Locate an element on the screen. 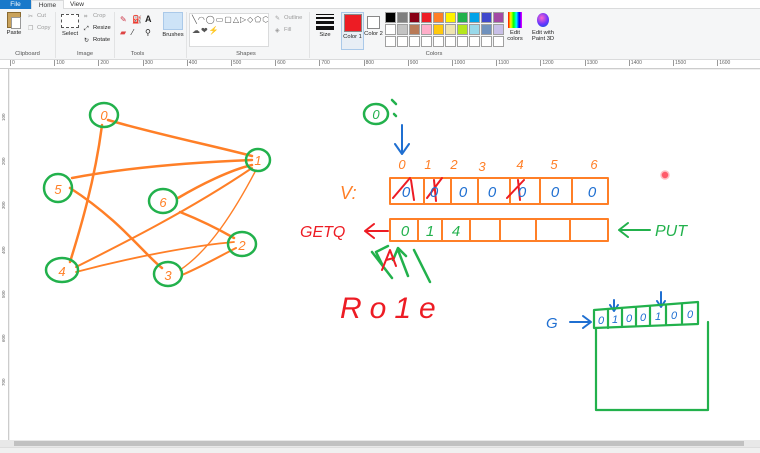  select-button: Select is located at coordinates (70, 24).